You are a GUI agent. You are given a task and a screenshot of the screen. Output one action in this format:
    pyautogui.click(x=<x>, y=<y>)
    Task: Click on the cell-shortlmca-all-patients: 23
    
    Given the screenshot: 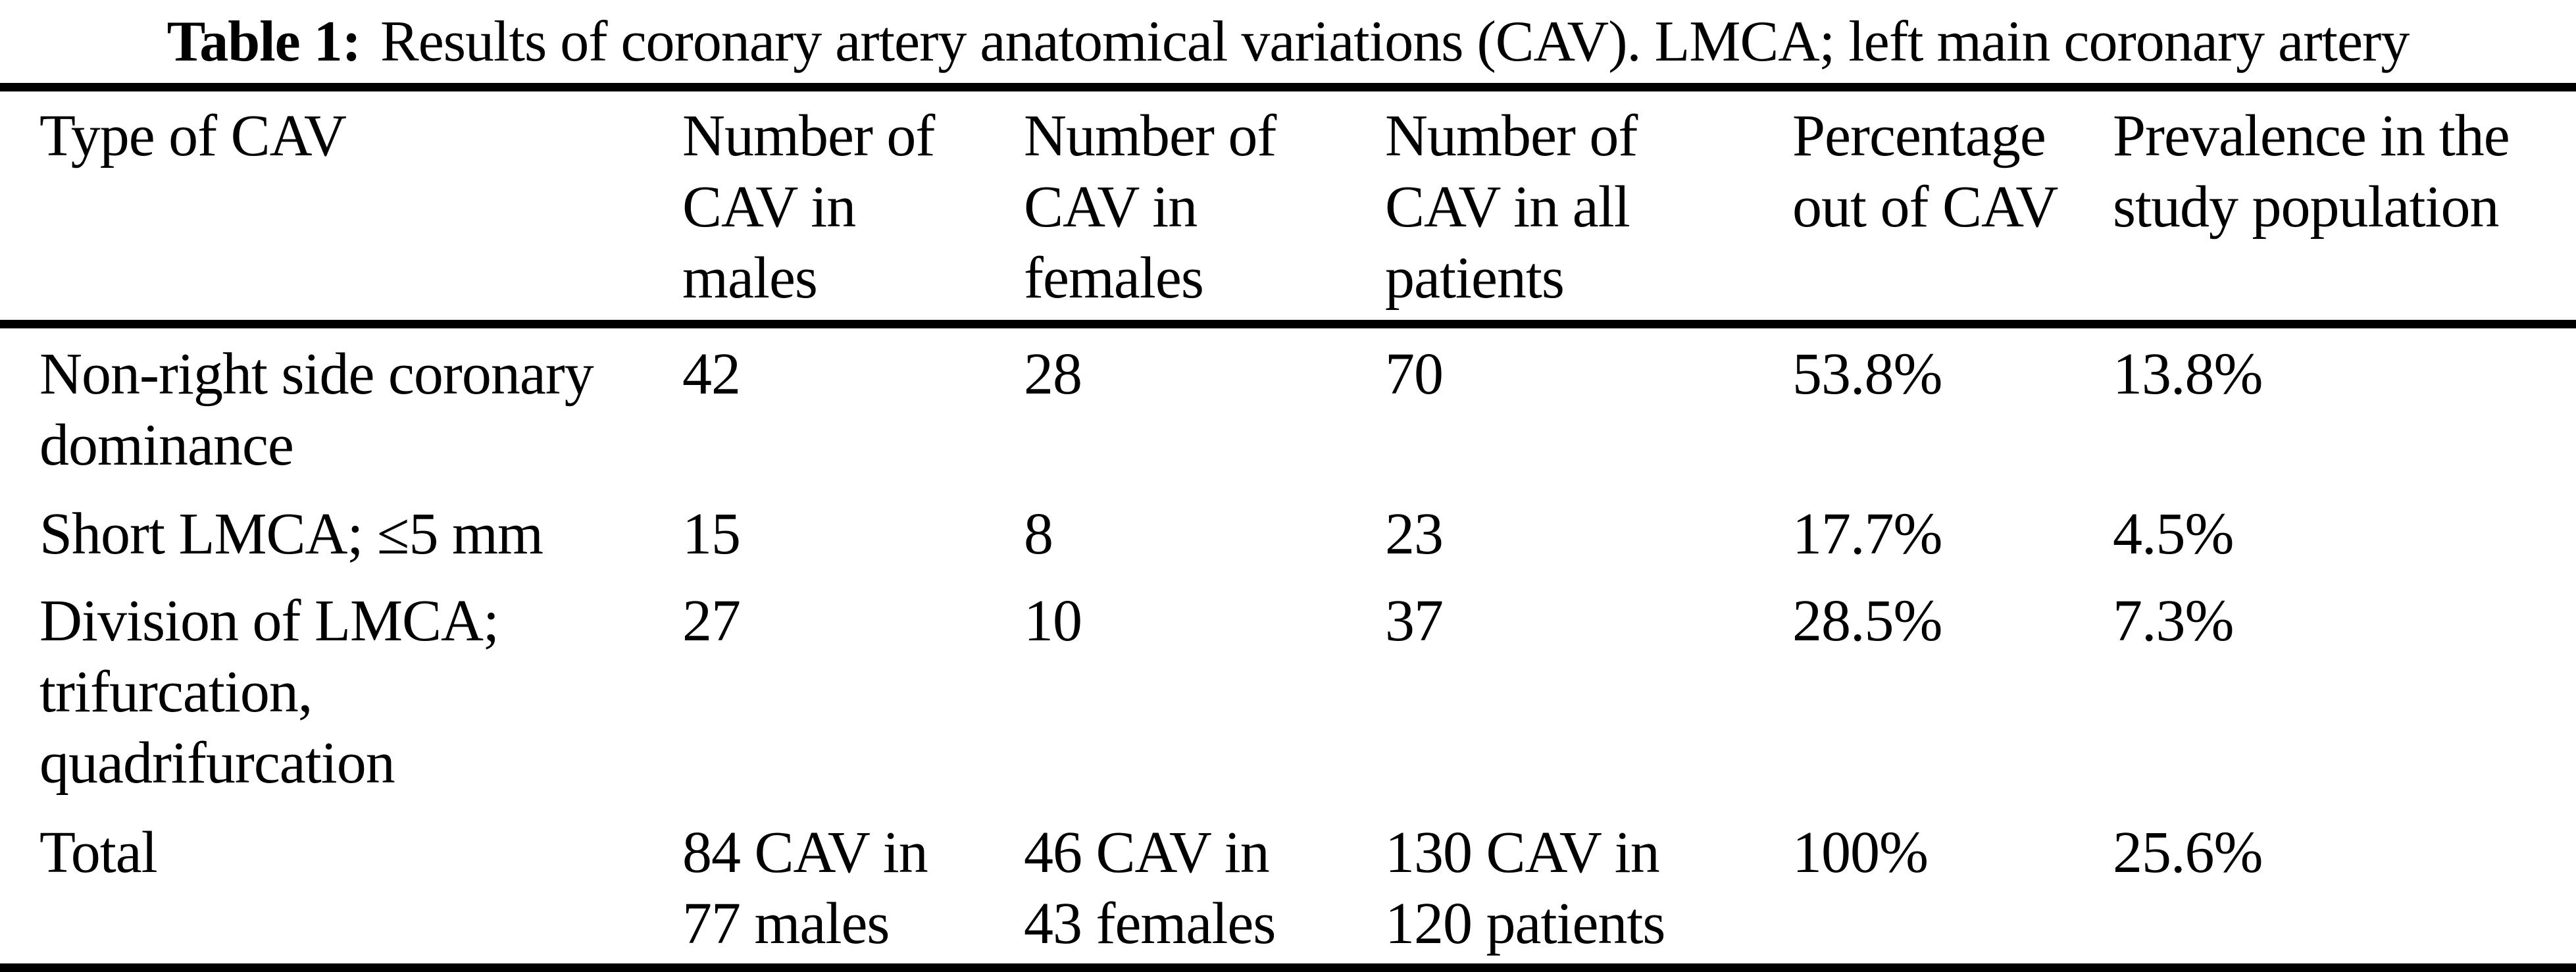 What is the action you would take?
    pyautogui.click(x=1414, y=534)
    